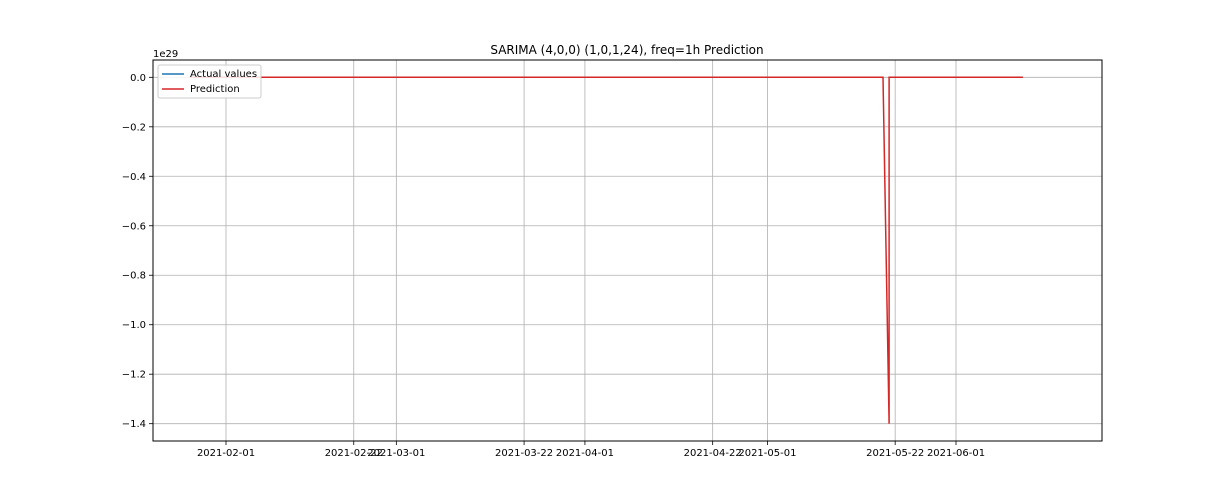 Image resolution: width=1224 pixels, height=504 pixels. Describe the element at coordinates (354, 453) in the screenshot. I see `x-tick-label: 2021-02-22` at that location.